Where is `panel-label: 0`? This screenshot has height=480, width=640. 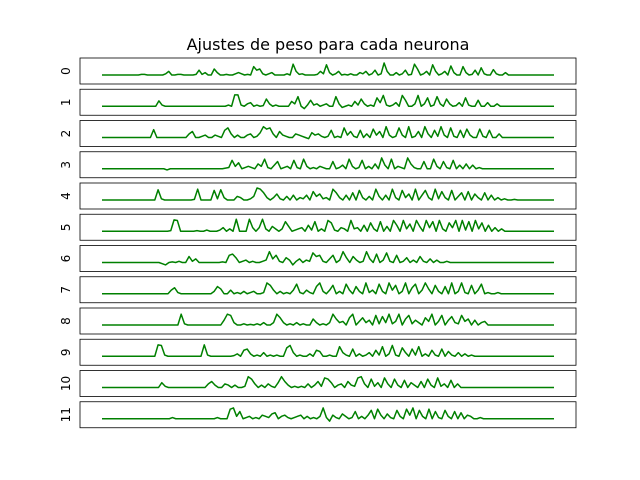
panel-label: 0 is located at coordinates (66, 71).